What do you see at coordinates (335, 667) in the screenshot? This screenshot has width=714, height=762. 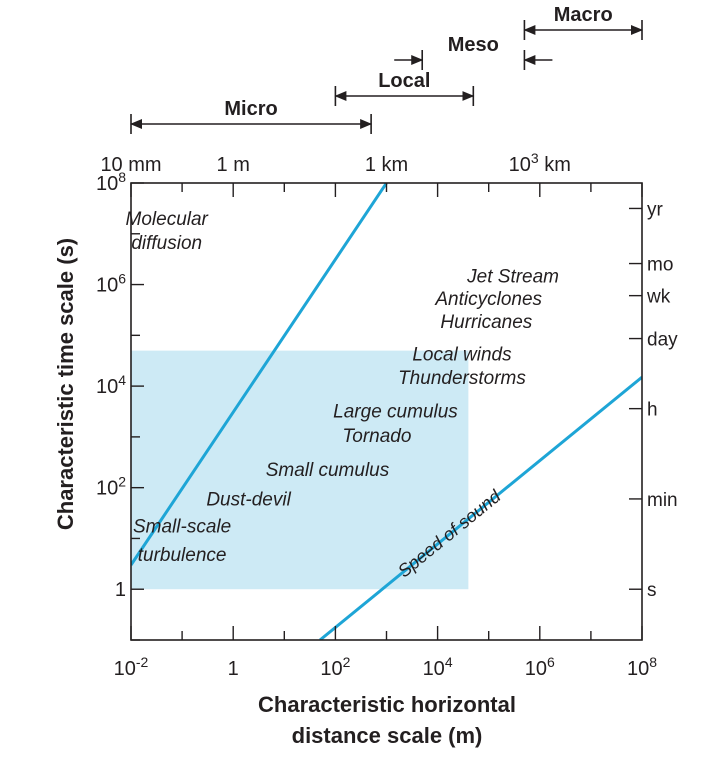 I see `x-tick-label: 10²` at bounding box center [335, 667].